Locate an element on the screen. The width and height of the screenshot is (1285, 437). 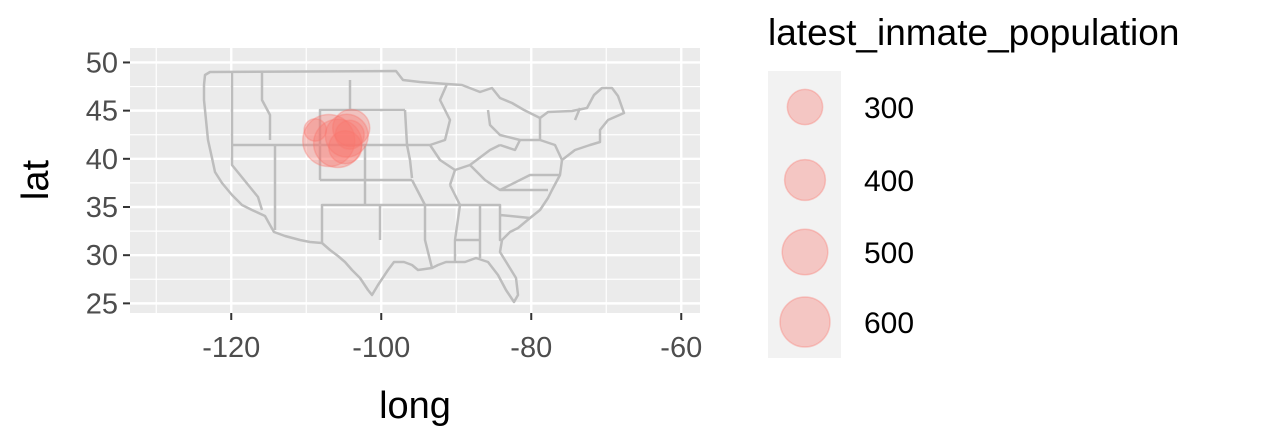
state-borders is located at coordinates (406, 170).